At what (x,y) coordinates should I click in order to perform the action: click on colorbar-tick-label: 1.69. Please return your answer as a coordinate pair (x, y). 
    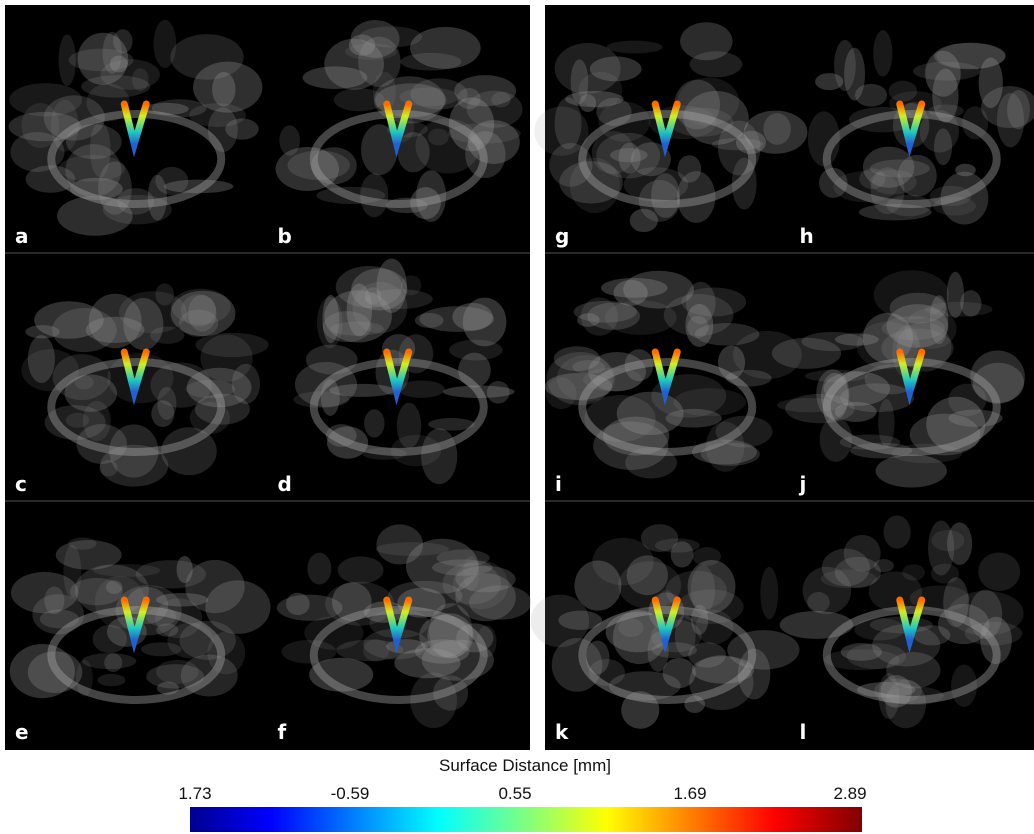
    Looking at the image, I should click on (689, 793).